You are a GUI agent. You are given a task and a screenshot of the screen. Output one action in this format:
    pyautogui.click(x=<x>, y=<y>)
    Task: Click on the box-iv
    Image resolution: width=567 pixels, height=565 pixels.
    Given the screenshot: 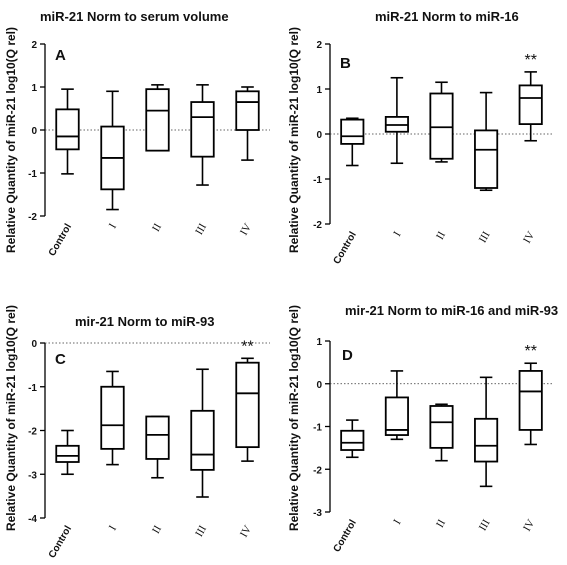 What is the action you would take?
    pyautogui.click(x=247, y=123)
    